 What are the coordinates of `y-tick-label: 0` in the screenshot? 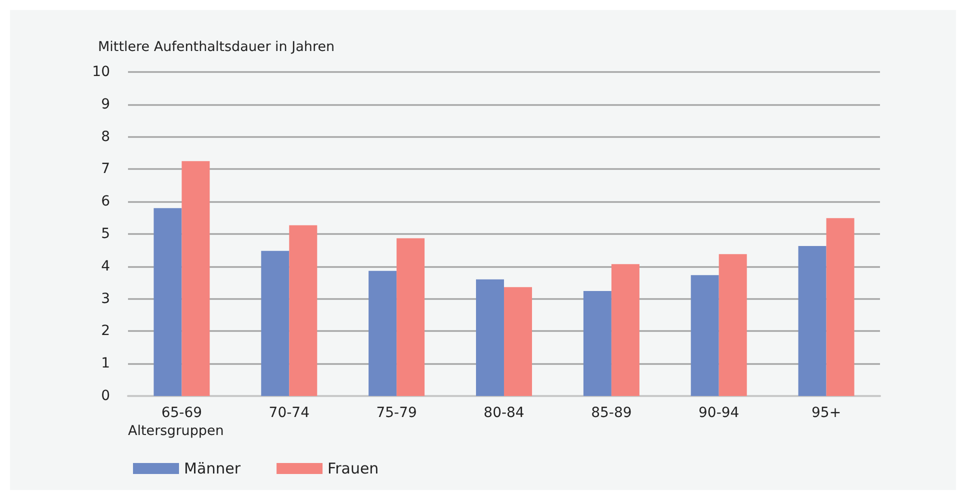 It's located at (105, 396).